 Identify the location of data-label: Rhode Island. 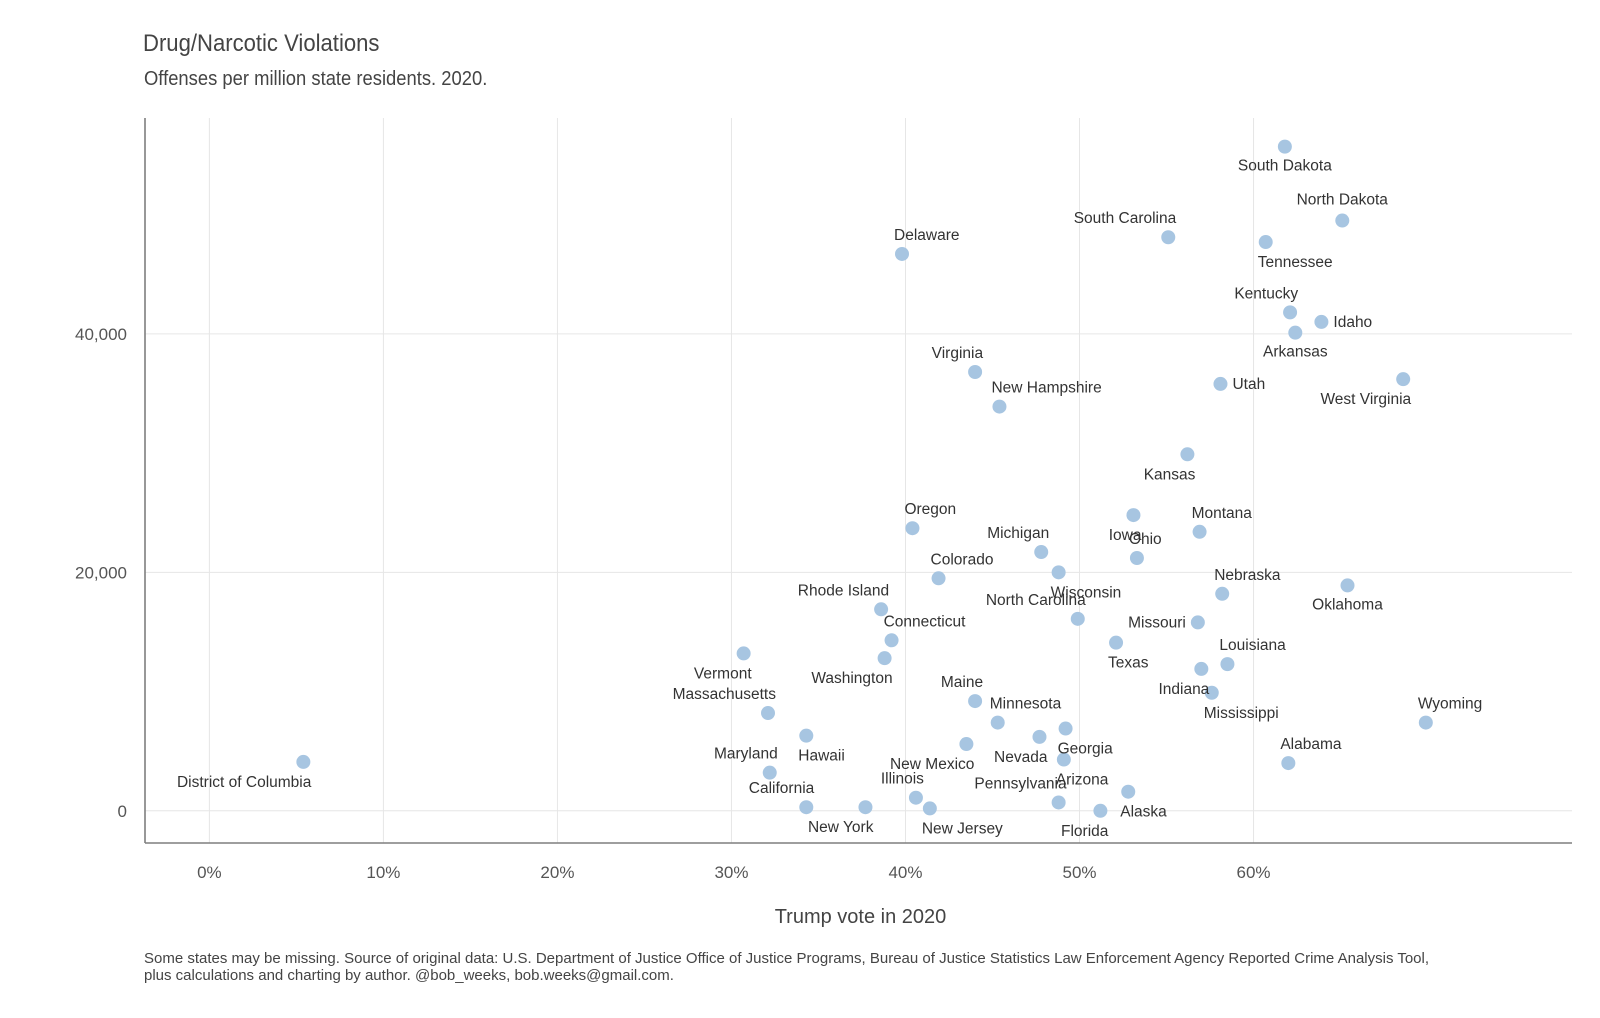
(843, 590).